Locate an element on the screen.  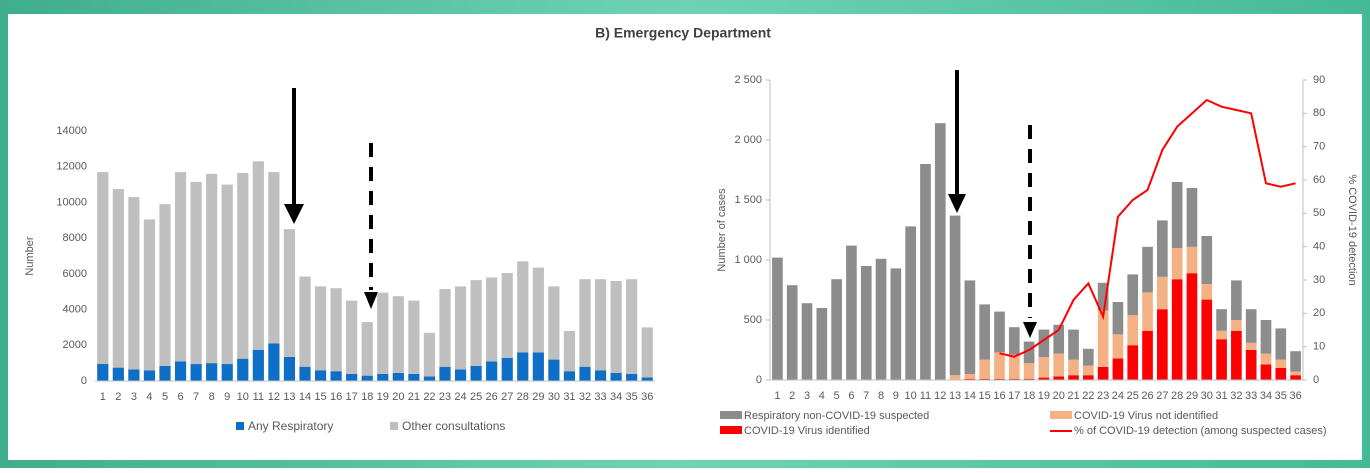
y-tick-label: 2 000 is located at coordinates (748, 140).